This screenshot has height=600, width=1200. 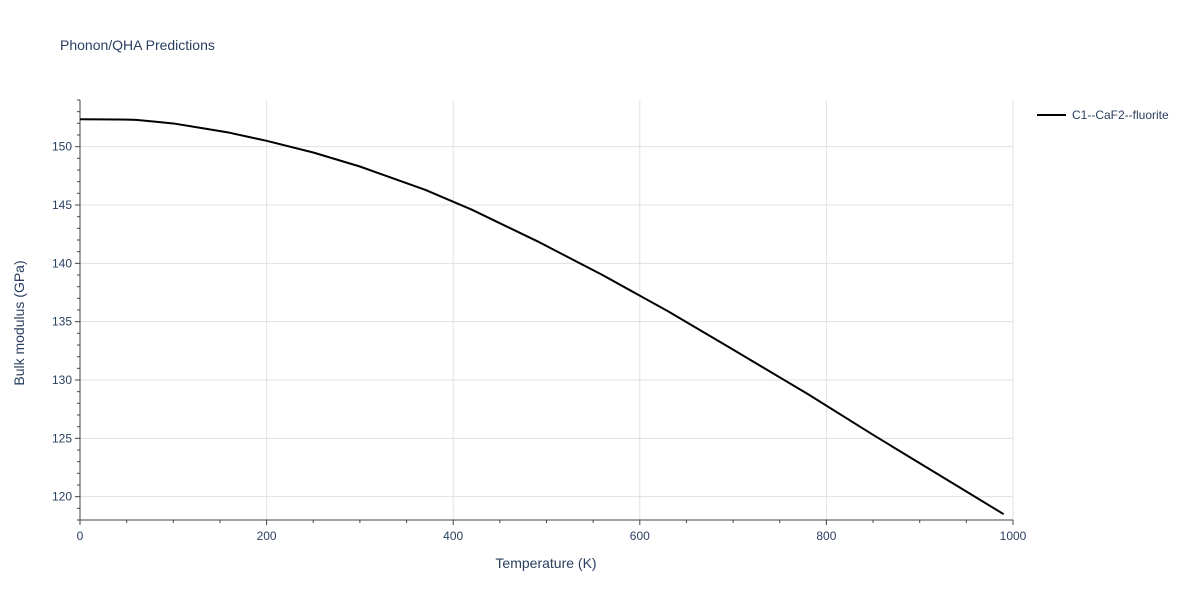 What do you see at coordinates (80, 536) in the screenshot?
I see `x-tick-label: 0` at bounding box center [80, 536].